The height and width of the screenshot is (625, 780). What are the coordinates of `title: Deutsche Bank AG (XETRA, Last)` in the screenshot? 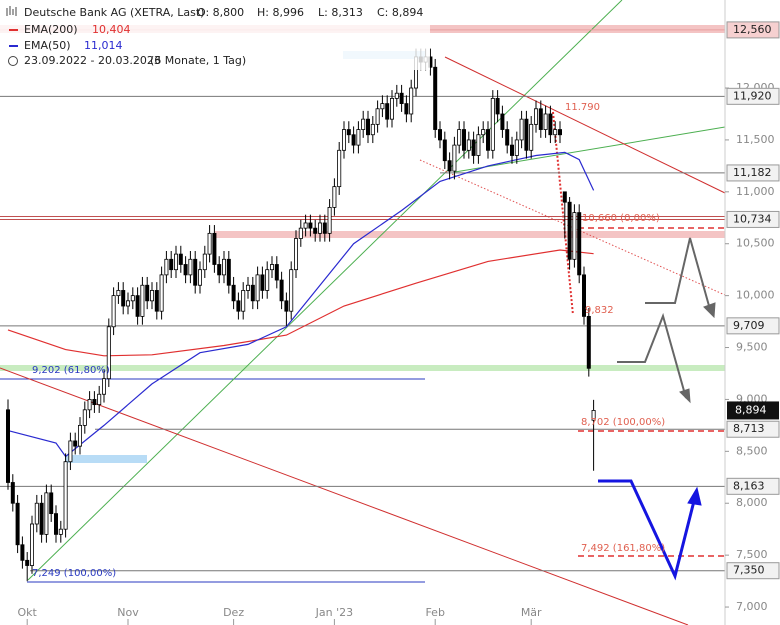 It's located at (114, 12).